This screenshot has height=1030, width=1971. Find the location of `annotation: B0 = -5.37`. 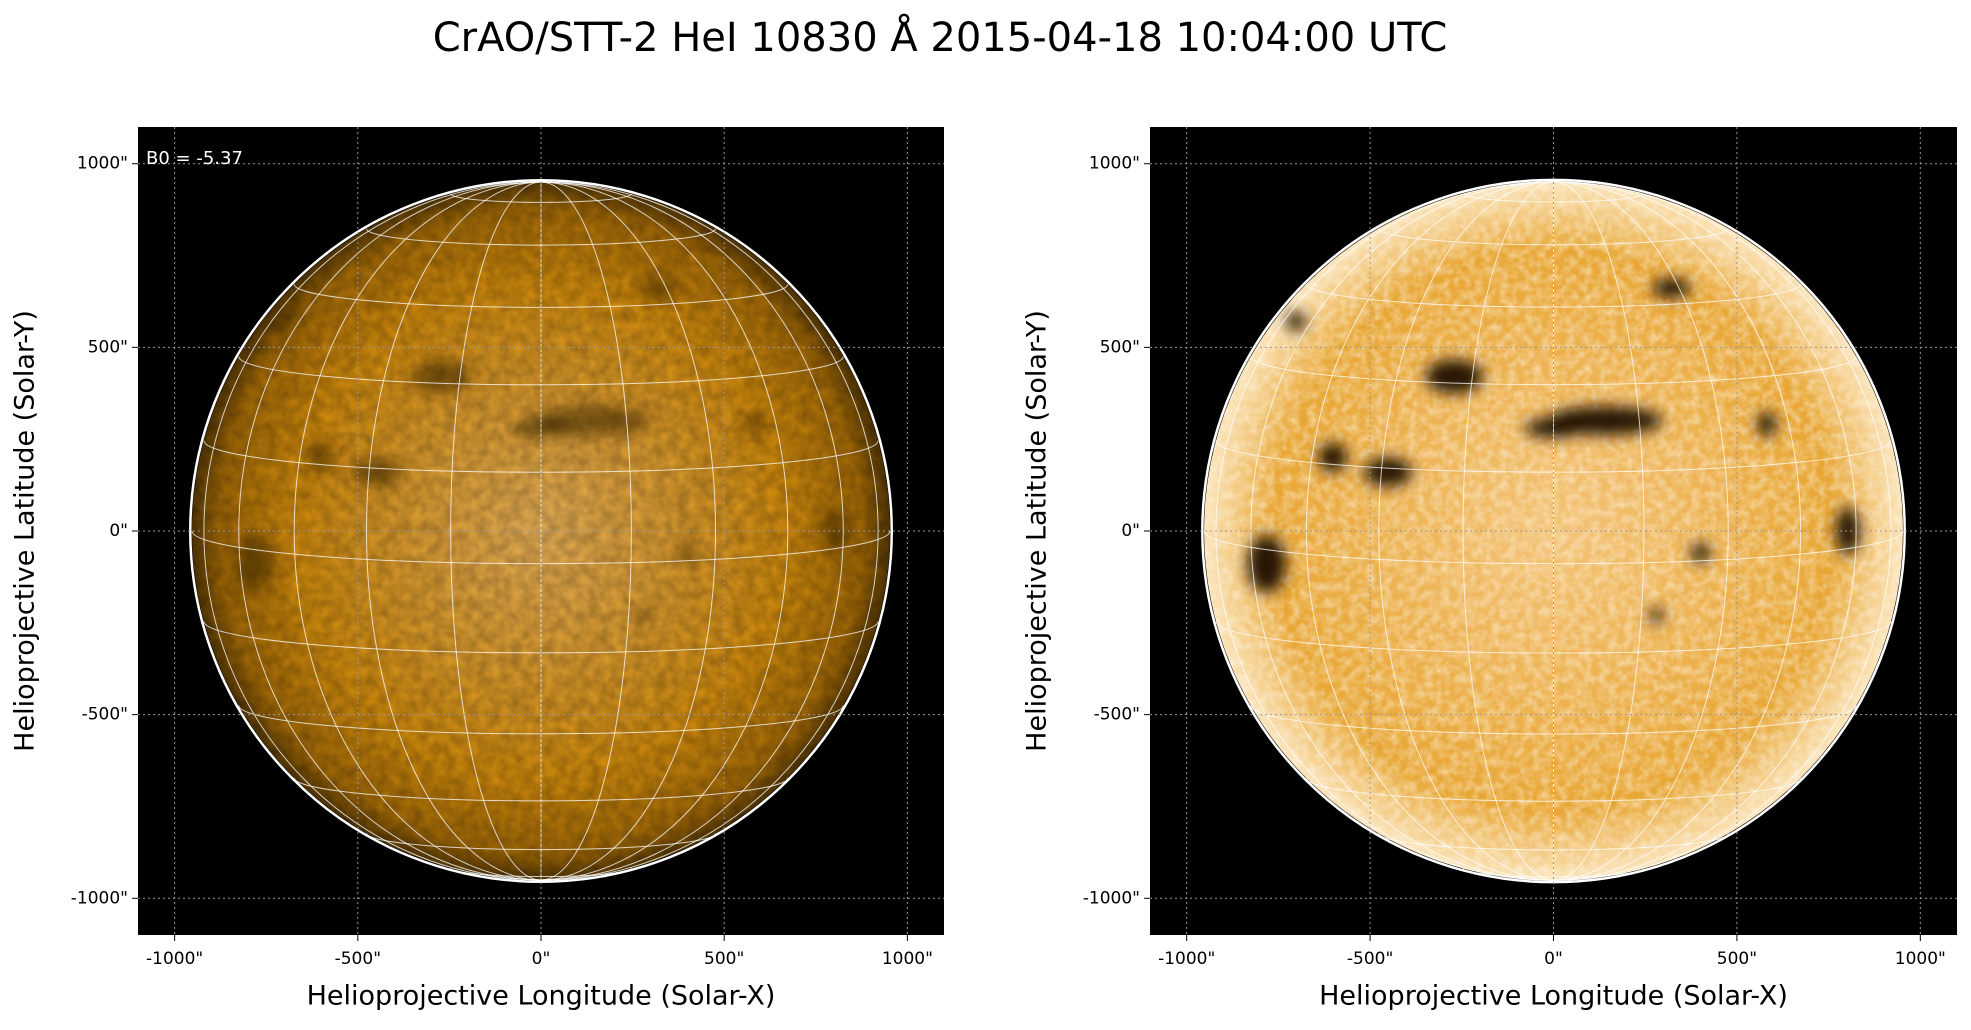

annotation: B0 = -5.37 is located at coordinates (194, 158).